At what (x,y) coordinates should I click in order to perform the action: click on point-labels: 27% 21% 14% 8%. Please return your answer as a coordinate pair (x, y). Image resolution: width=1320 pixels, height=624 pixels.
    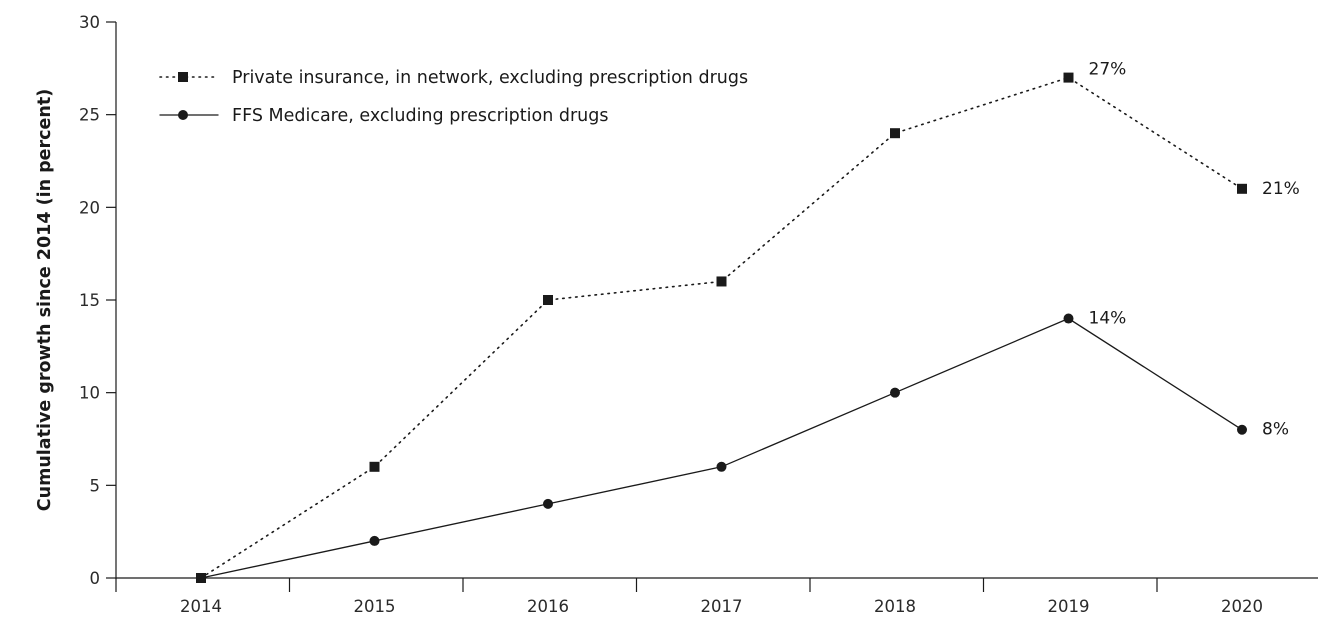
    Looking at the image, I should click on (1194, 250).